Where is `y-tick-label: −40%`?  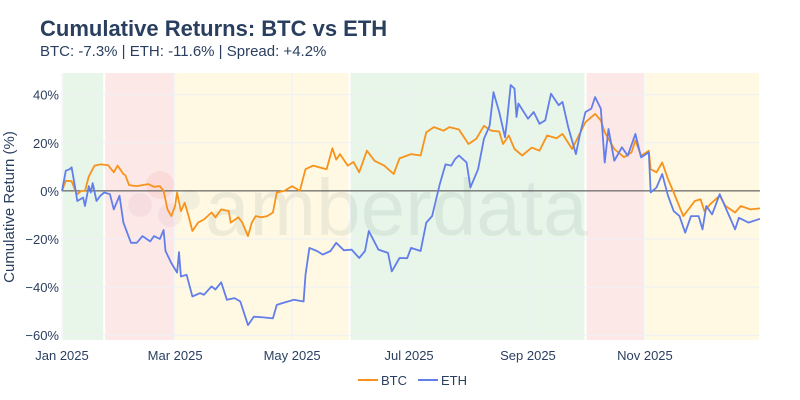
y-tick-label: −40% is located at coordinates (42, 287).